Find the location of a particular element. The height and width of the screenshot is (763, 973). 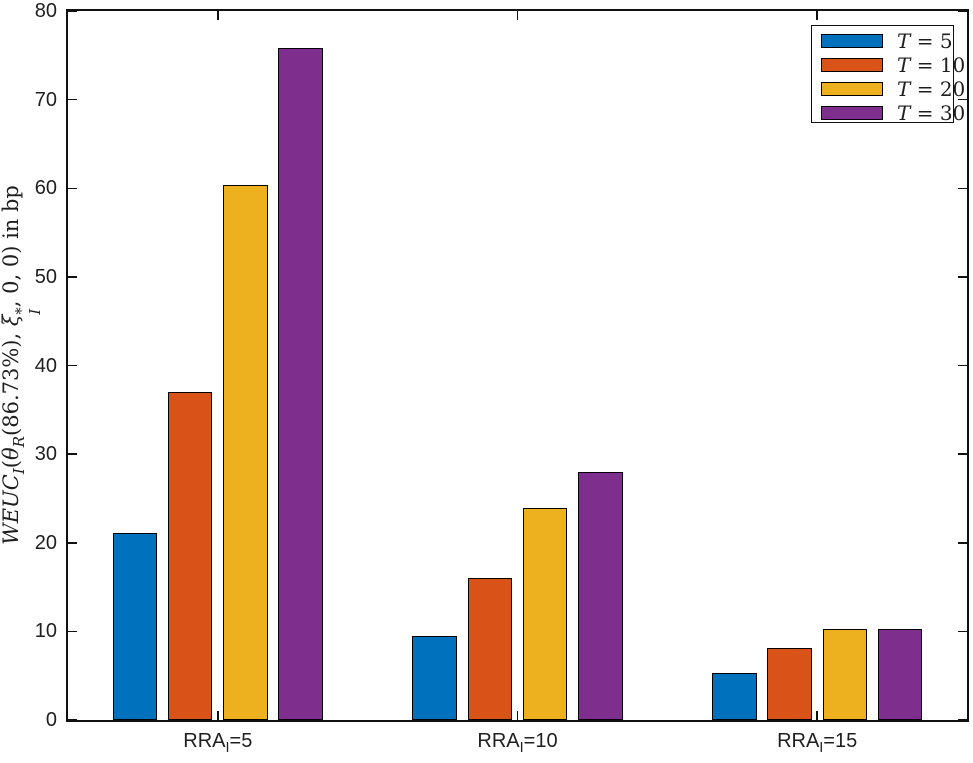

legend-label: T = 10 is located at coordinates (931, 65).